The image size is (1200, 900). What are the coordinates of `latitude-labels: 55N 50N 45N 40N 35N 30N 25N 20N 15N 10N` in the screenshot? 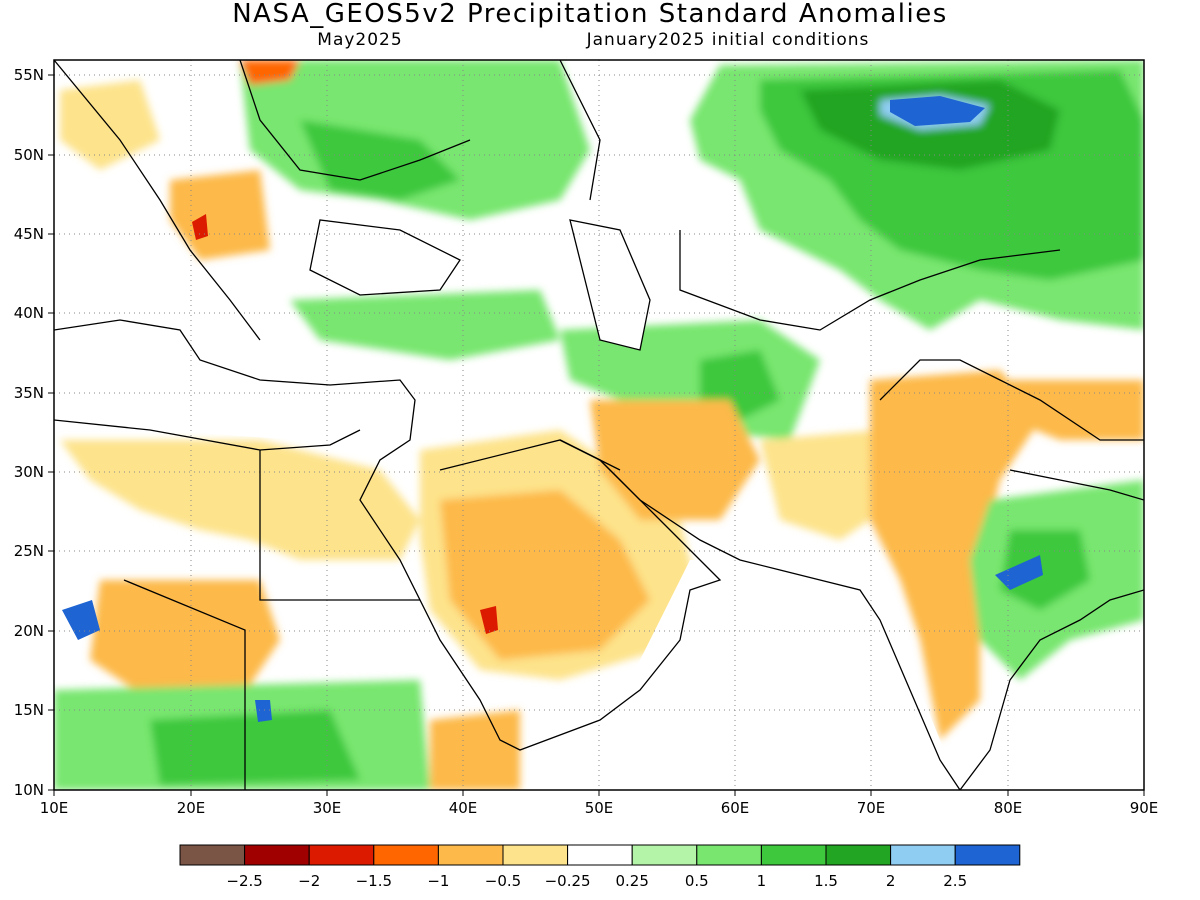 It's located at (29, 432).